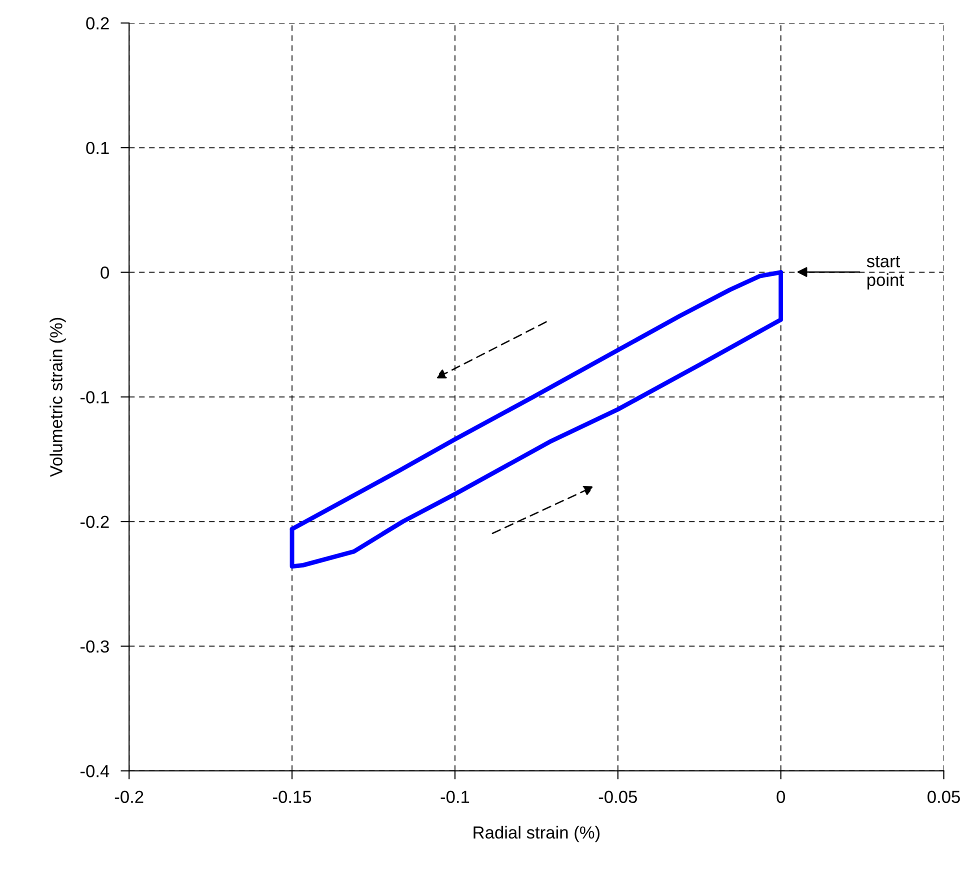 The image size is (978, 885). What do you see at coordinates (97, 148) in the screenshot?
I see `y-tick-label: 0.1` at bounding box center [97, 148].